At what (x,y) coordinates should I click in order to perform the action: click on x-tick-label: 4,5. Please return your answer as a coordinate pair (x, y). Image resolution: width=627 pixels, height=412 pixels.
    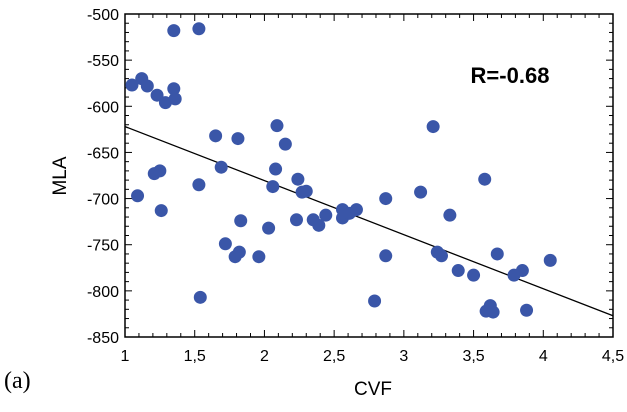
    Looking at the image, I should click on (613, 356).